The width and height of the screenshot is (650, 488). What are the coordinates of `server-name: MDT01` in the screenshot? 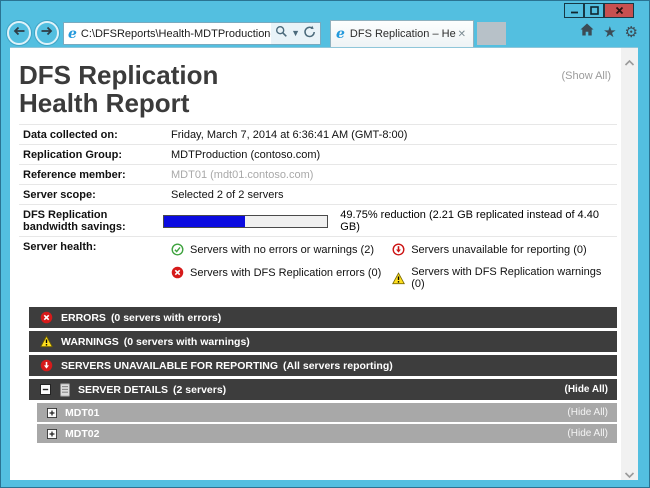 It's located at (82, 412).